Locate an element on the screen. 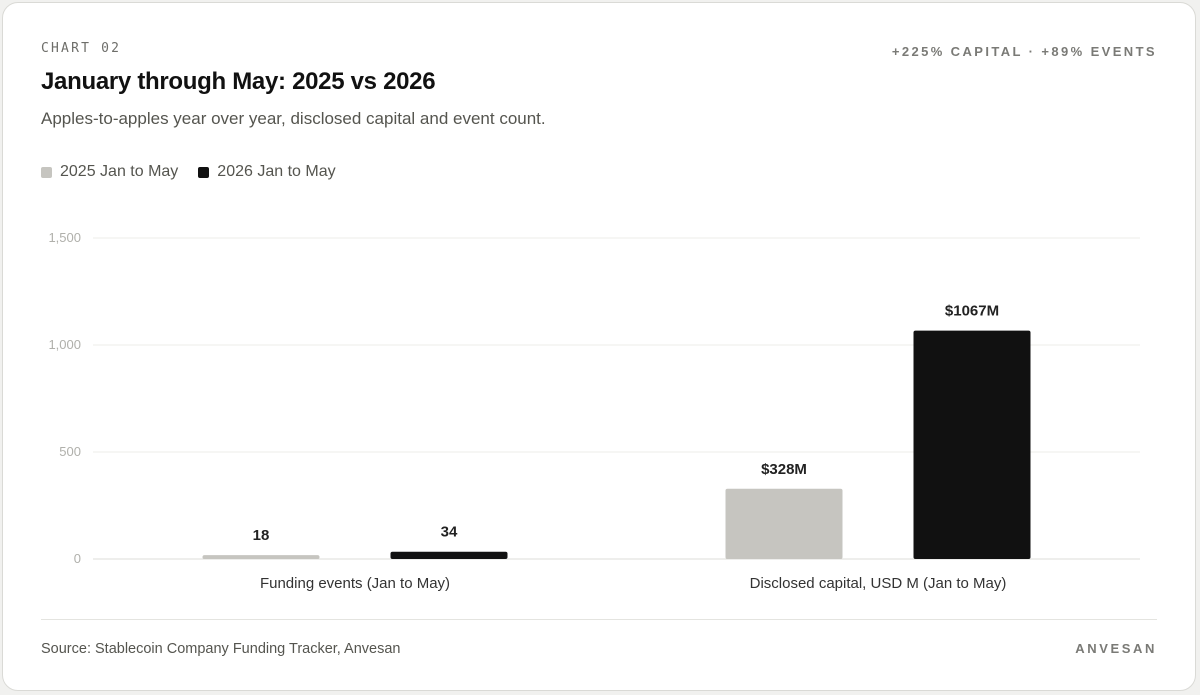  legend-label-2026: 2026 Jan to May is located at coordinates (276, 171).